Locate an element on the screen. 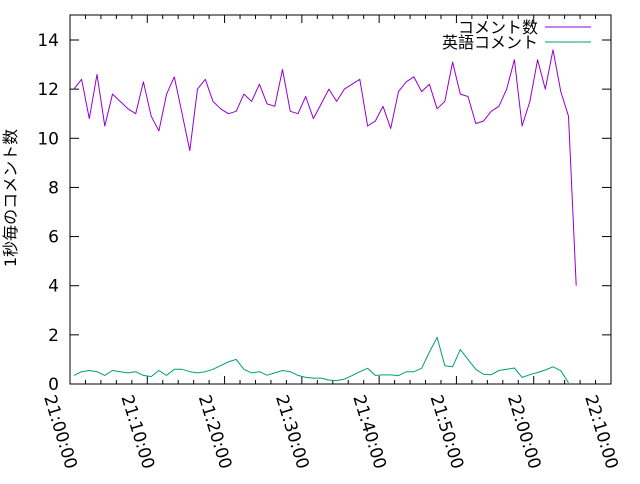  legend-label: 英語コメント is located at coordinates (490, 42).